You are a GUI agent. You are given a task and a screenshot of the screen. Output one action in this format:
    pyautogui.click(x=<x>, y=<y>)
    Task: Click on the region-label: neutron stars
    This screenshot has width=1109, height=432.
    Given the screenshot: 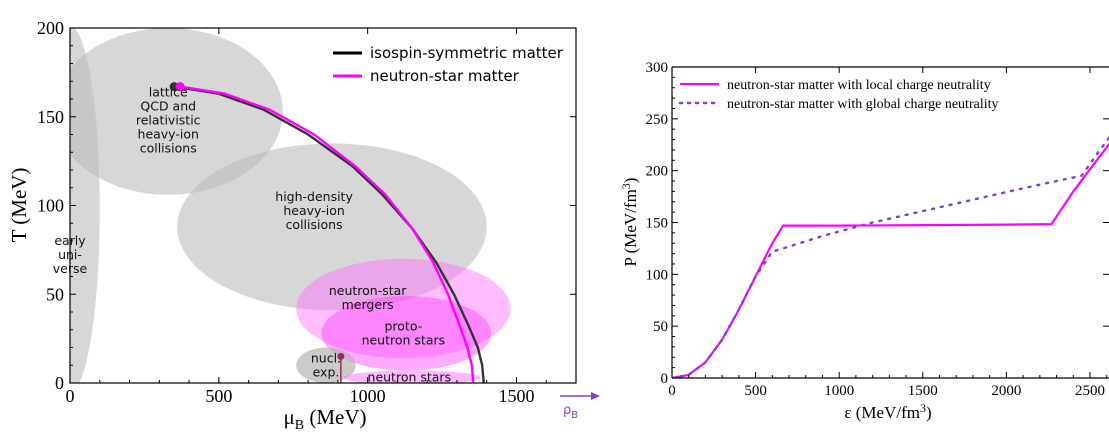 What is the action you would take?
    pyautogui.click(x=410, y=377)
    